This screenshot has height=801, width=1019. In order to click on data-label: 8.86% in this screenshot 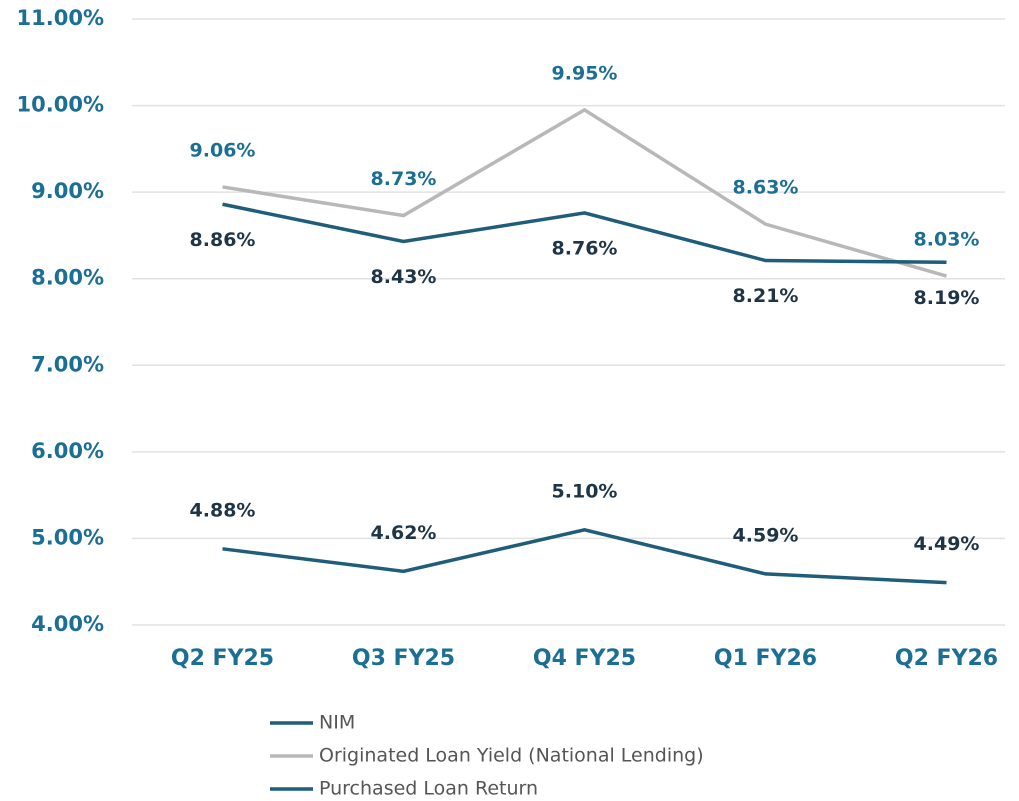, I will do `click(223, 240)`.